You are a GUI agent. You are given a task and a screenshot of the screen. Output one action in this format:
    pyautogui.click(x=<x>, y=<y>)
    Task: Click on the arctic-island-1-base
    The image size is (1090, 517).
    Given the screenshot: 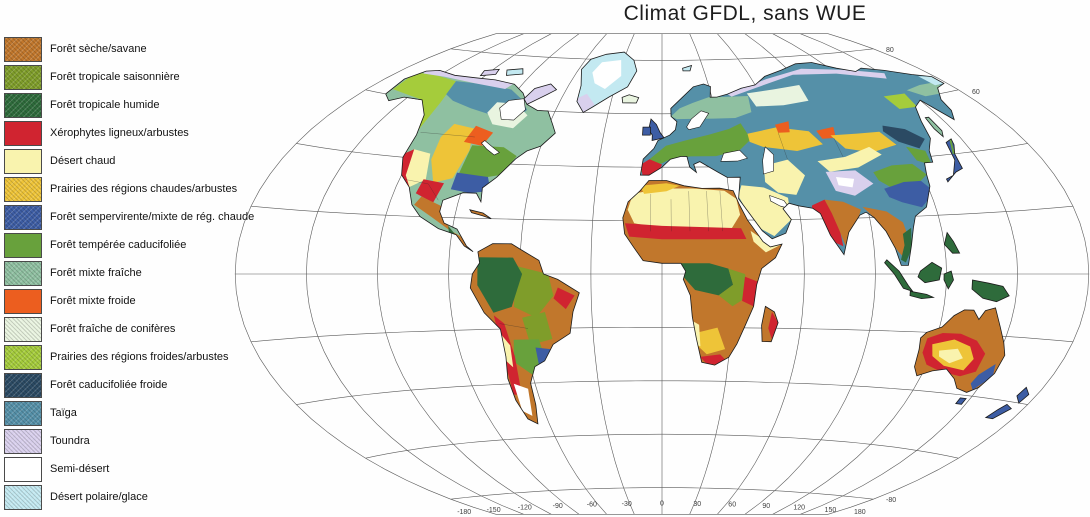 What is the action you would take?
    pyautogui.click(x=514, y=72)
    